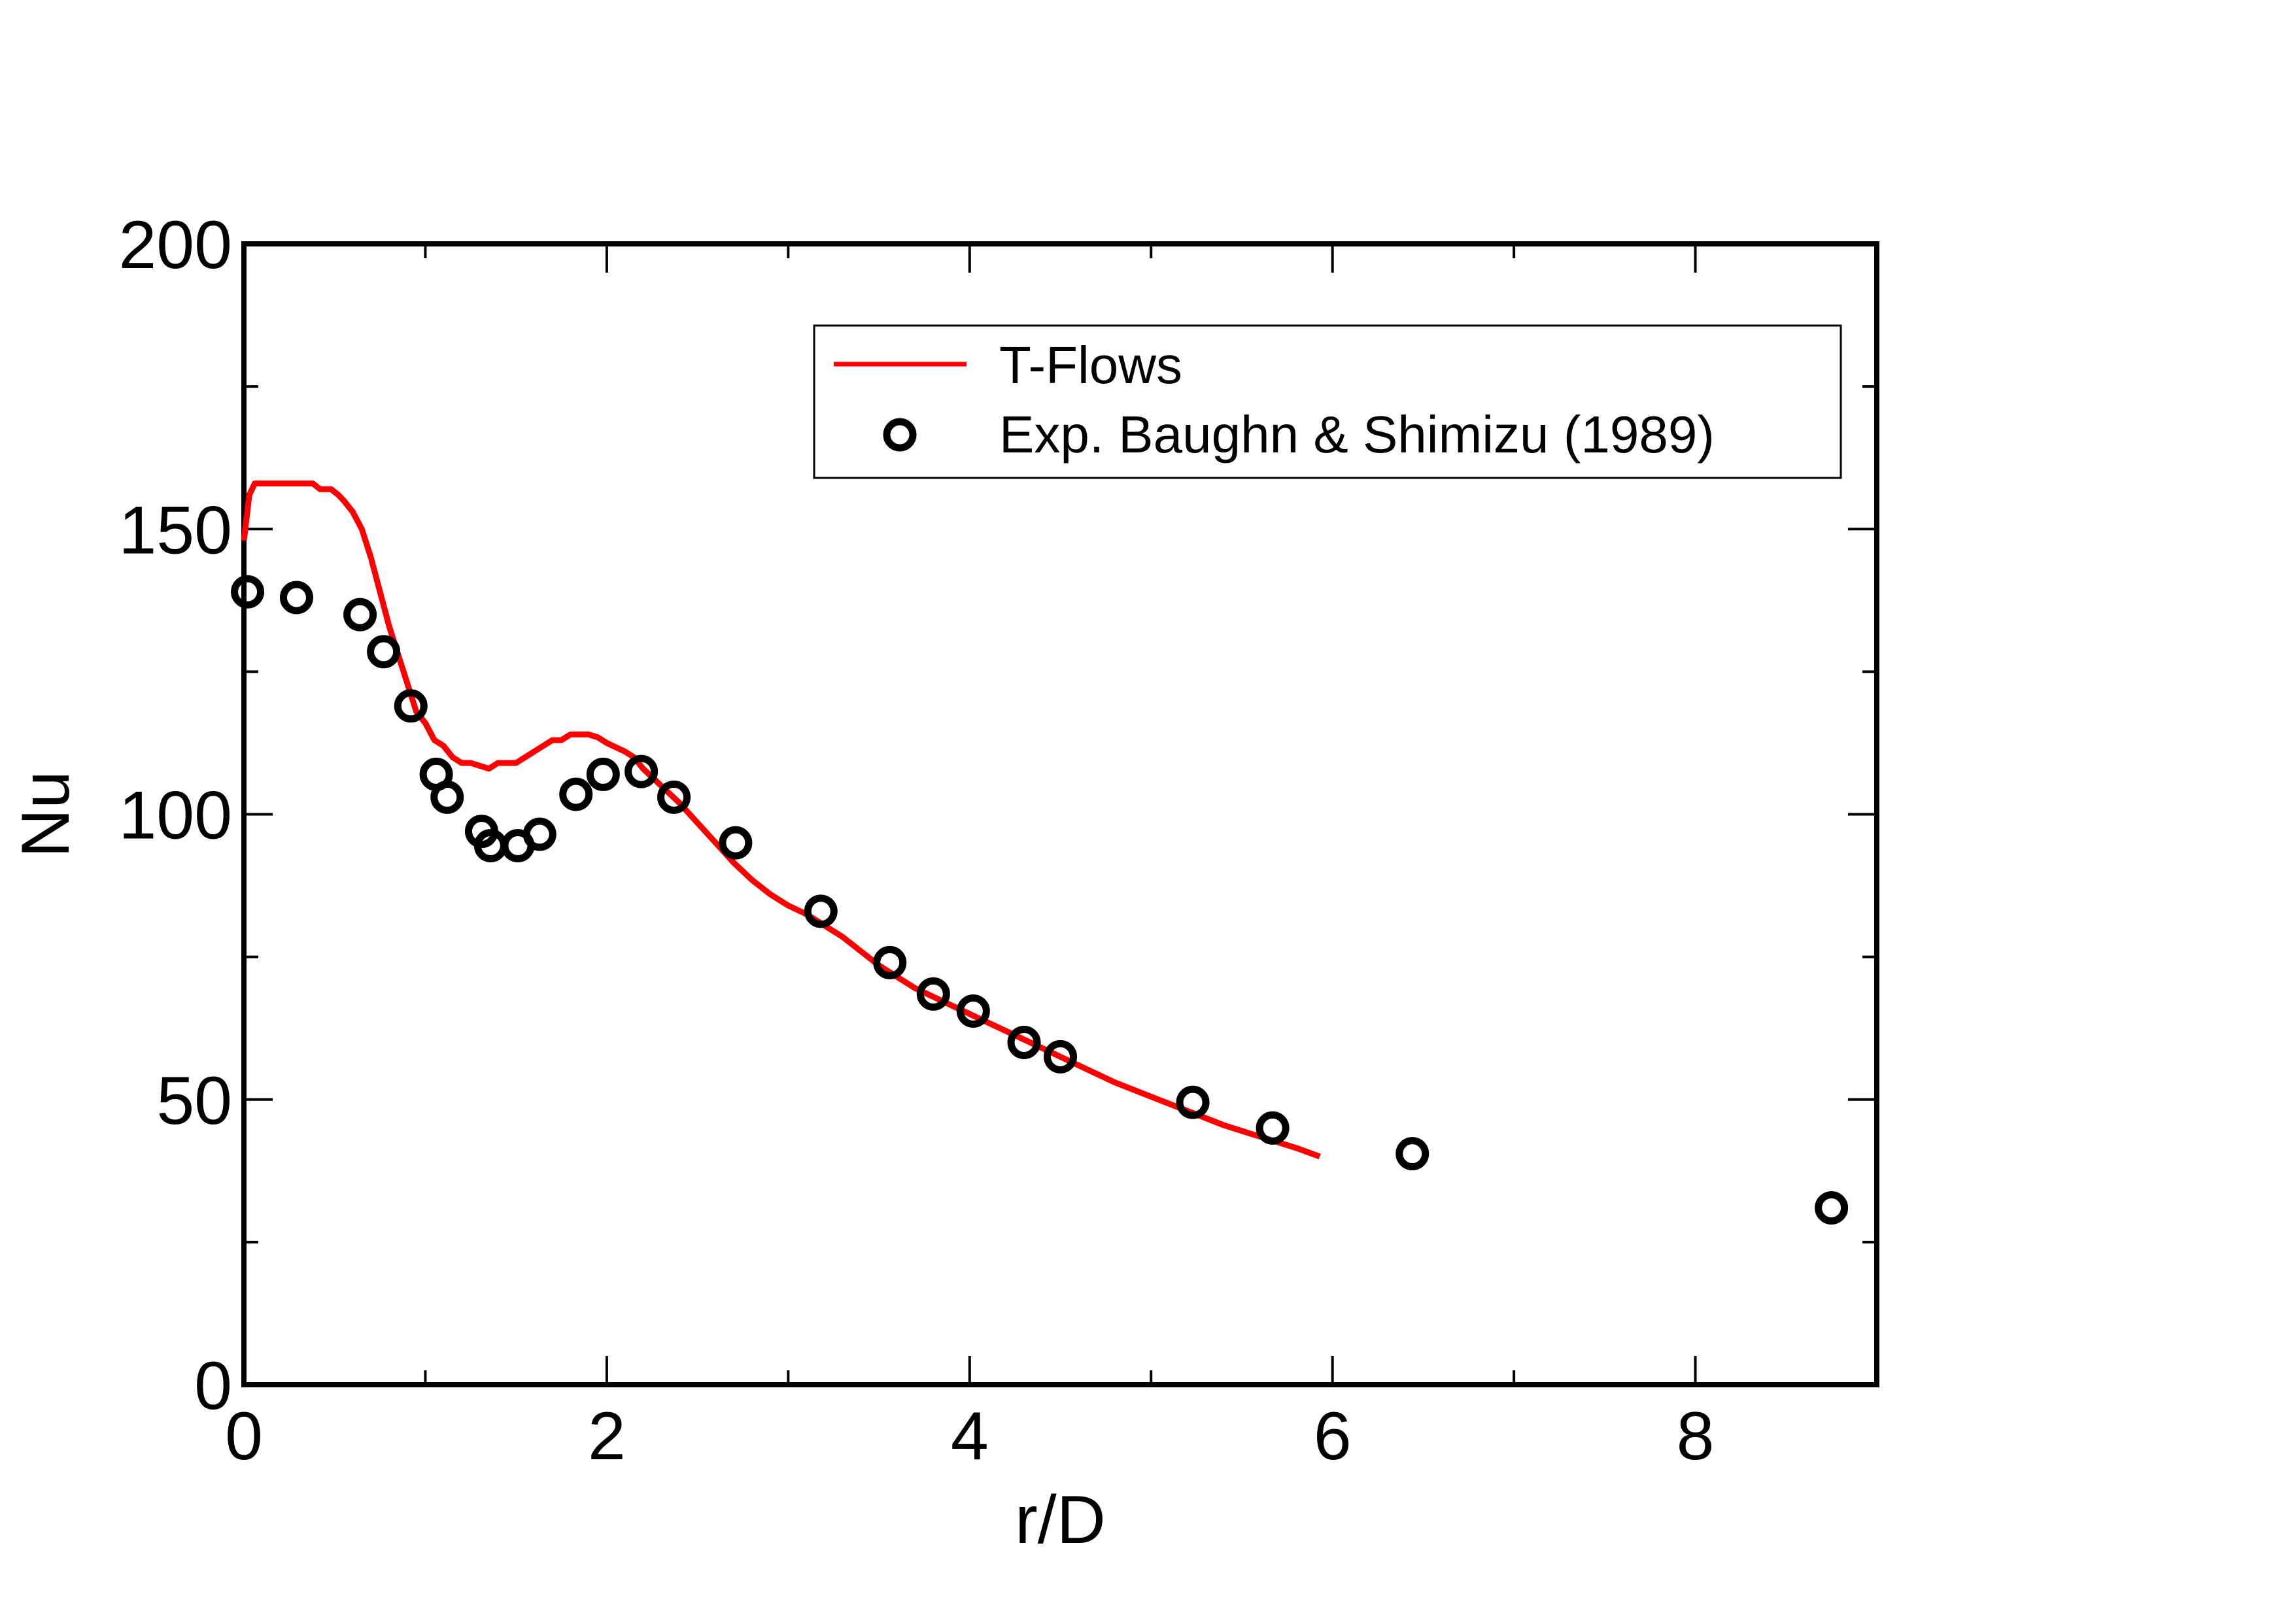 This screenshot has height=1624, width=2294. I want to click on legend: T-Flows Exp. Baughn & Shimizu (1989), so click(1327, 401).